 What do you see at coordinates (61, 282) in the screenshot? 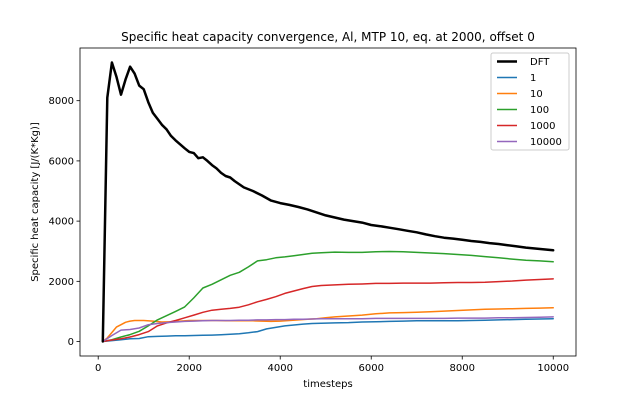
I see `y-tick-label: 2000` at bounding box center [61, 282].